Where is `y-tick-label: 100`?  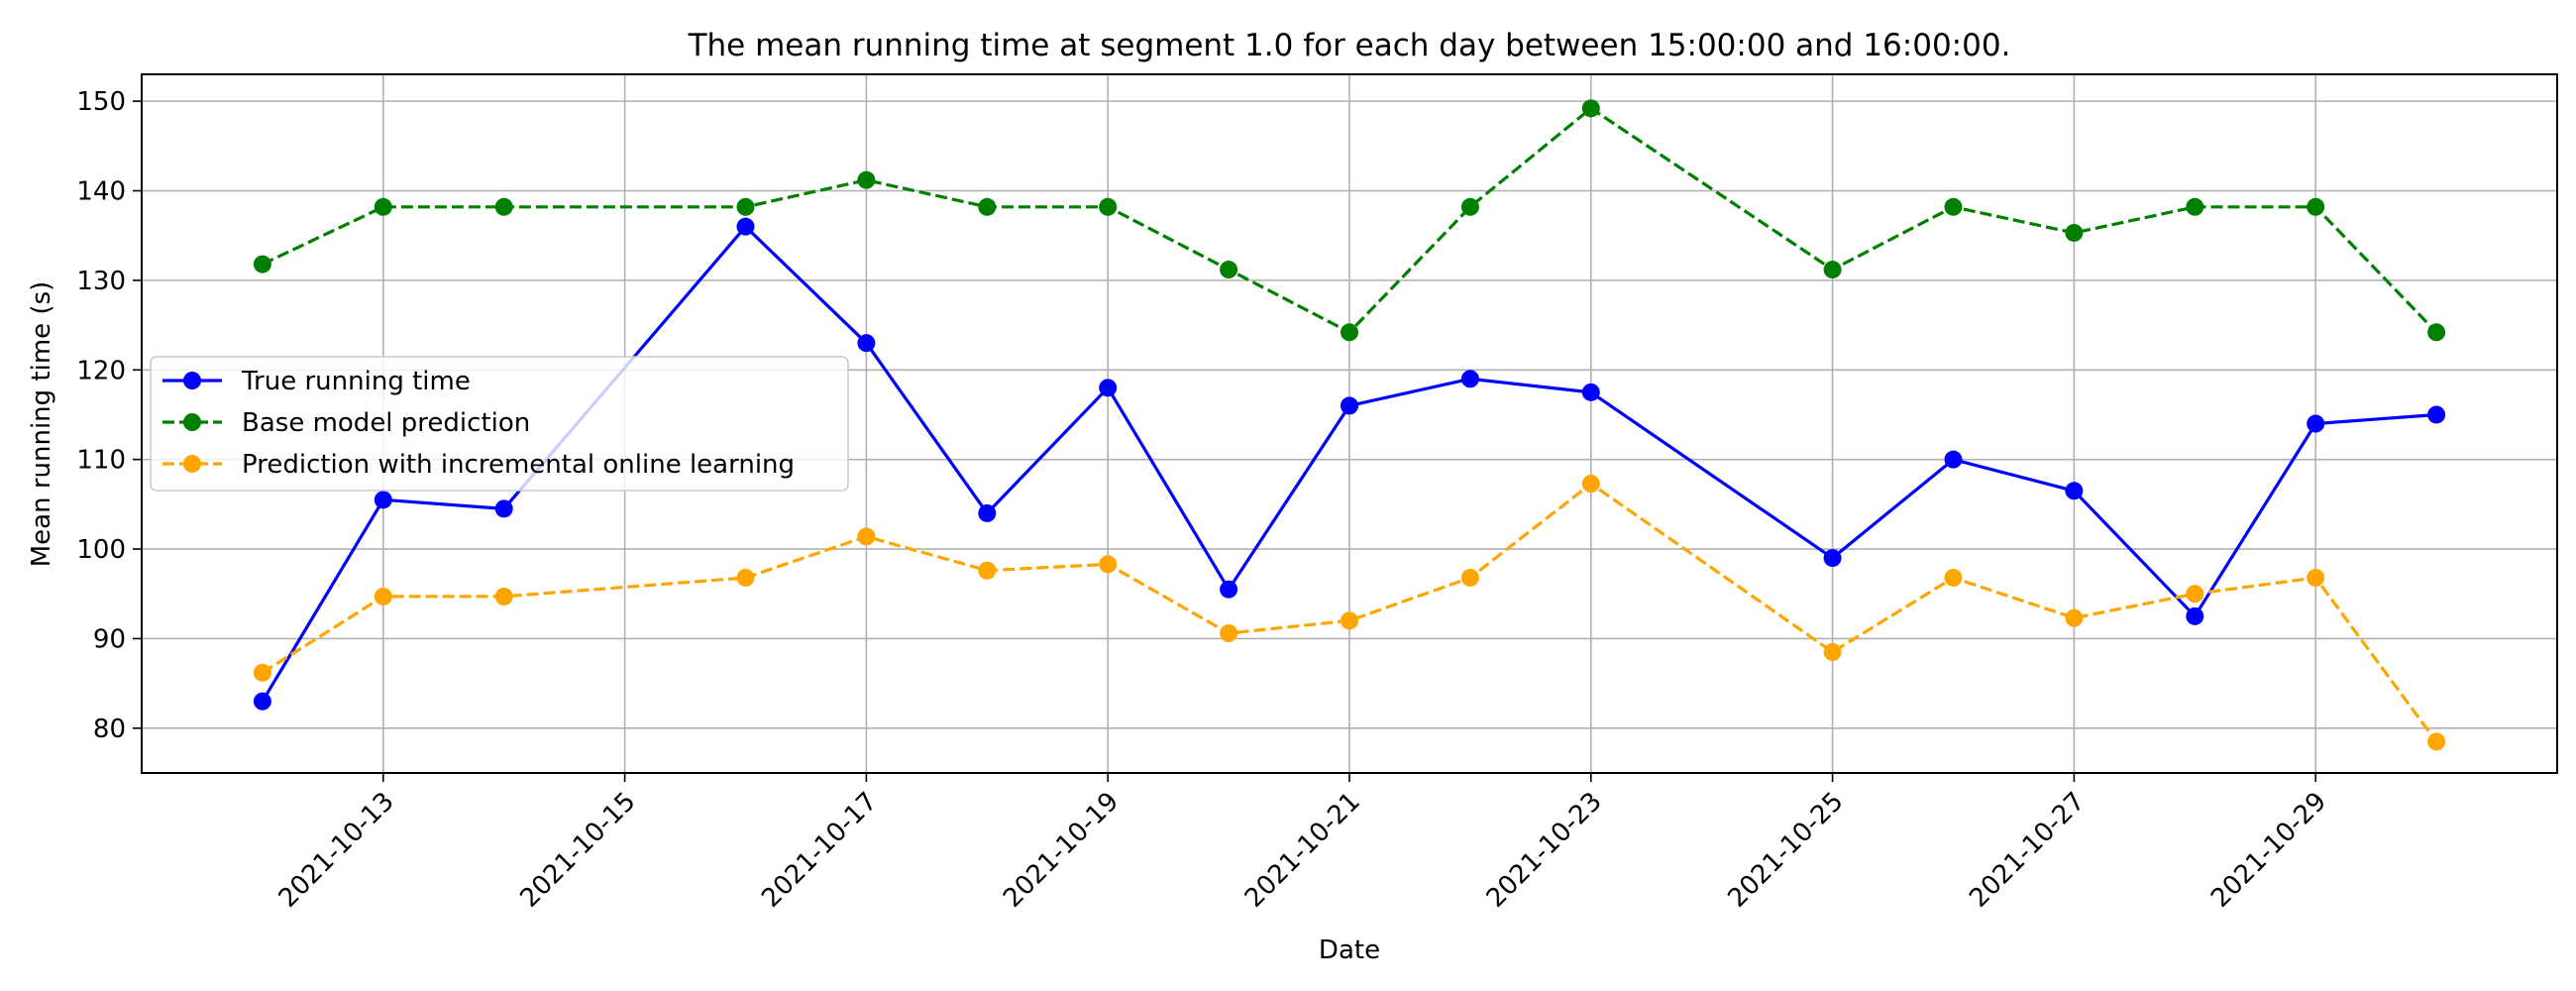
y-tick-label: 100 is located at coordinates (101, 550).